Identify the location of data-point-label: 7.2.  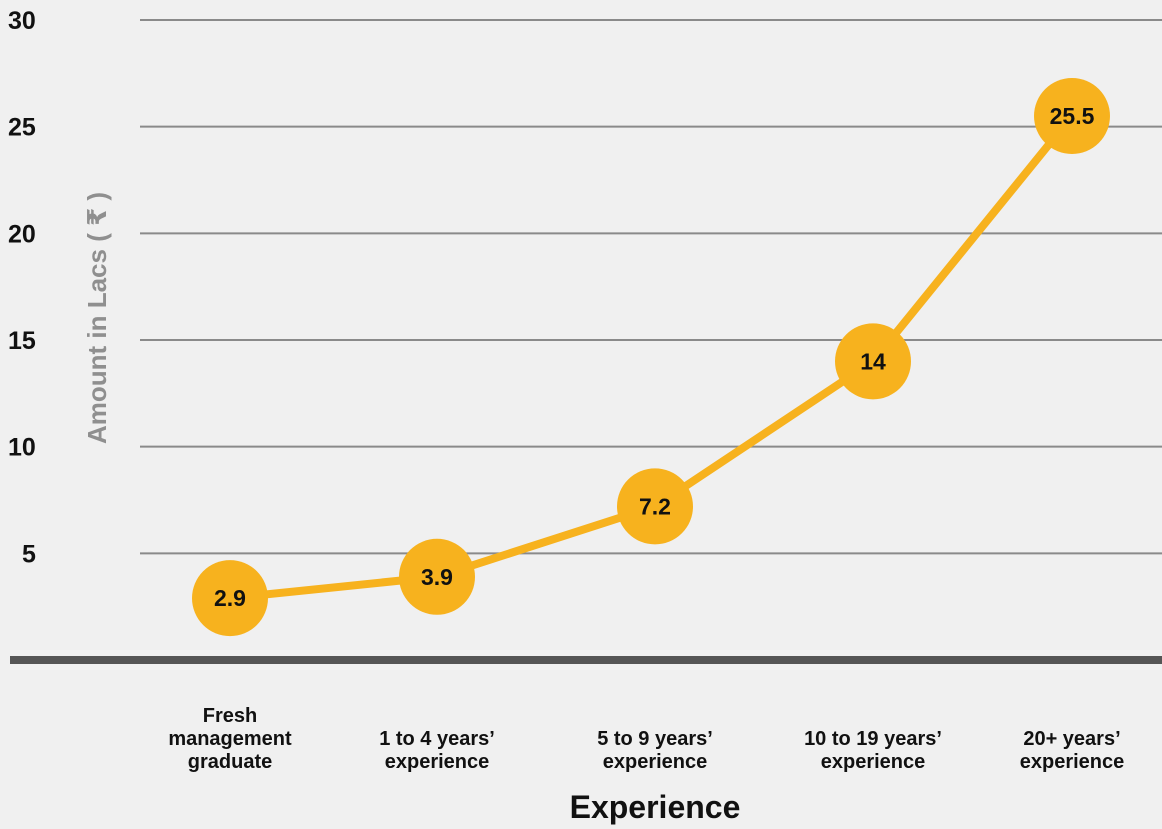
(655, 506).